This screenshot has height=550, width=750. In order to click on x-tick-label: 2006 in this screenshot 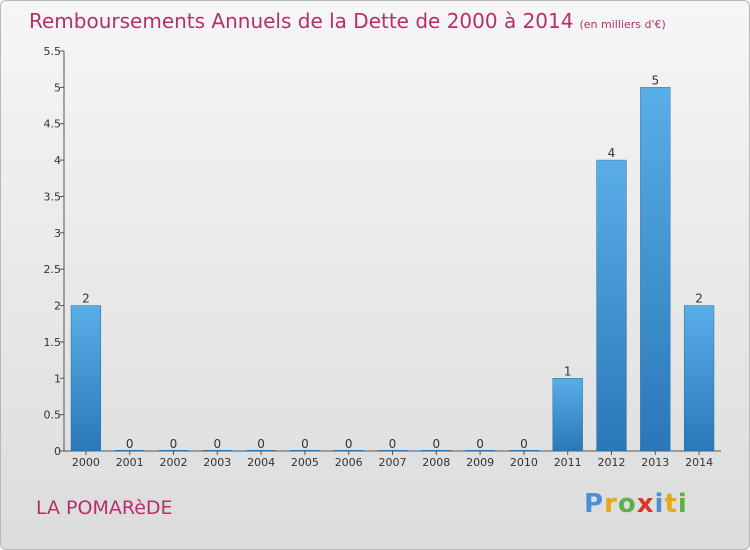, I will do `click(349, 462)`.